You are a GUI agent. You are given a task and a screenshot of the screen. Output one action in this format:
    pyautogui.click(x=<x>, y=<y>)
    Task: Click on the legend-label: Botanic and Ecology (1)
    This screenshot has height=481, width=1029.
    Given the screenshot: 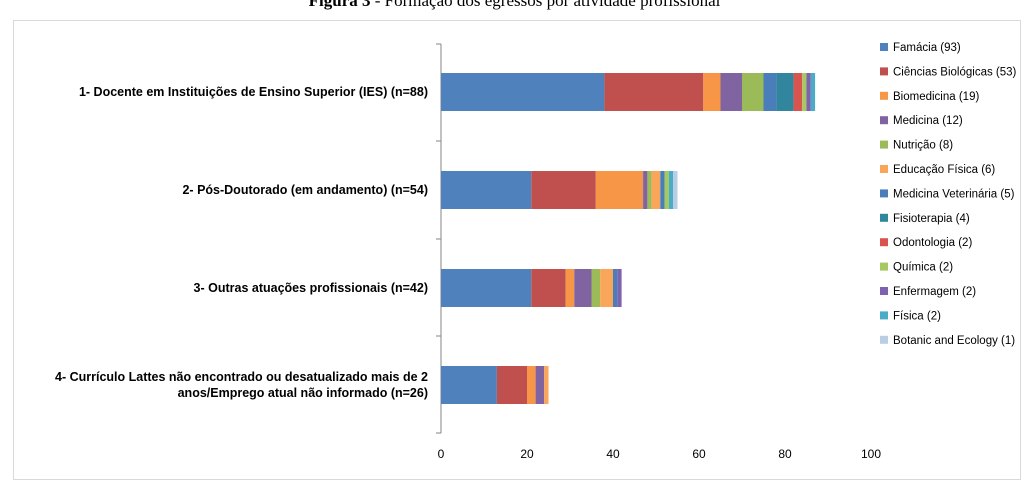 What is the action you would take?
    pyautogui.click(x=954, y=341)
    